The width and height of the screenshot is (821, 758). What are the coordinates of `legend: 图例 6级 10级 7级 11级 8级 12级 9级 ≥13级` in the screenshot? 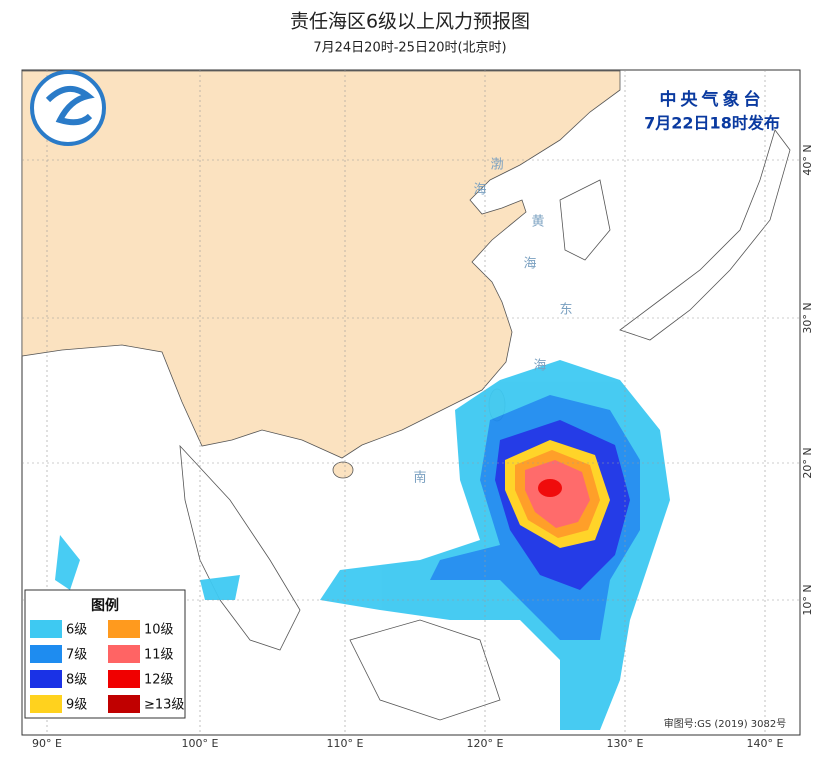 It's located at (105, 654).